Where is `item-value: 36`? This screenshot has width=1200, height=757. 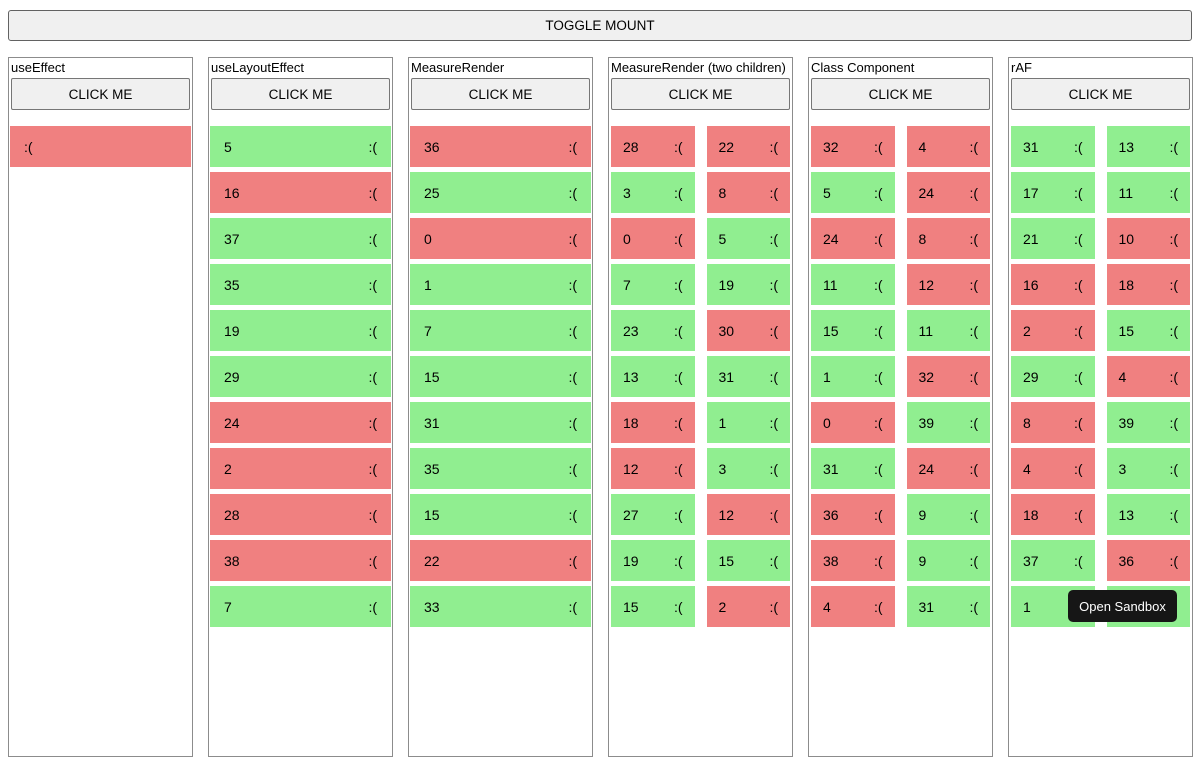
item-value: 36 is located at coordinates (432, 146).